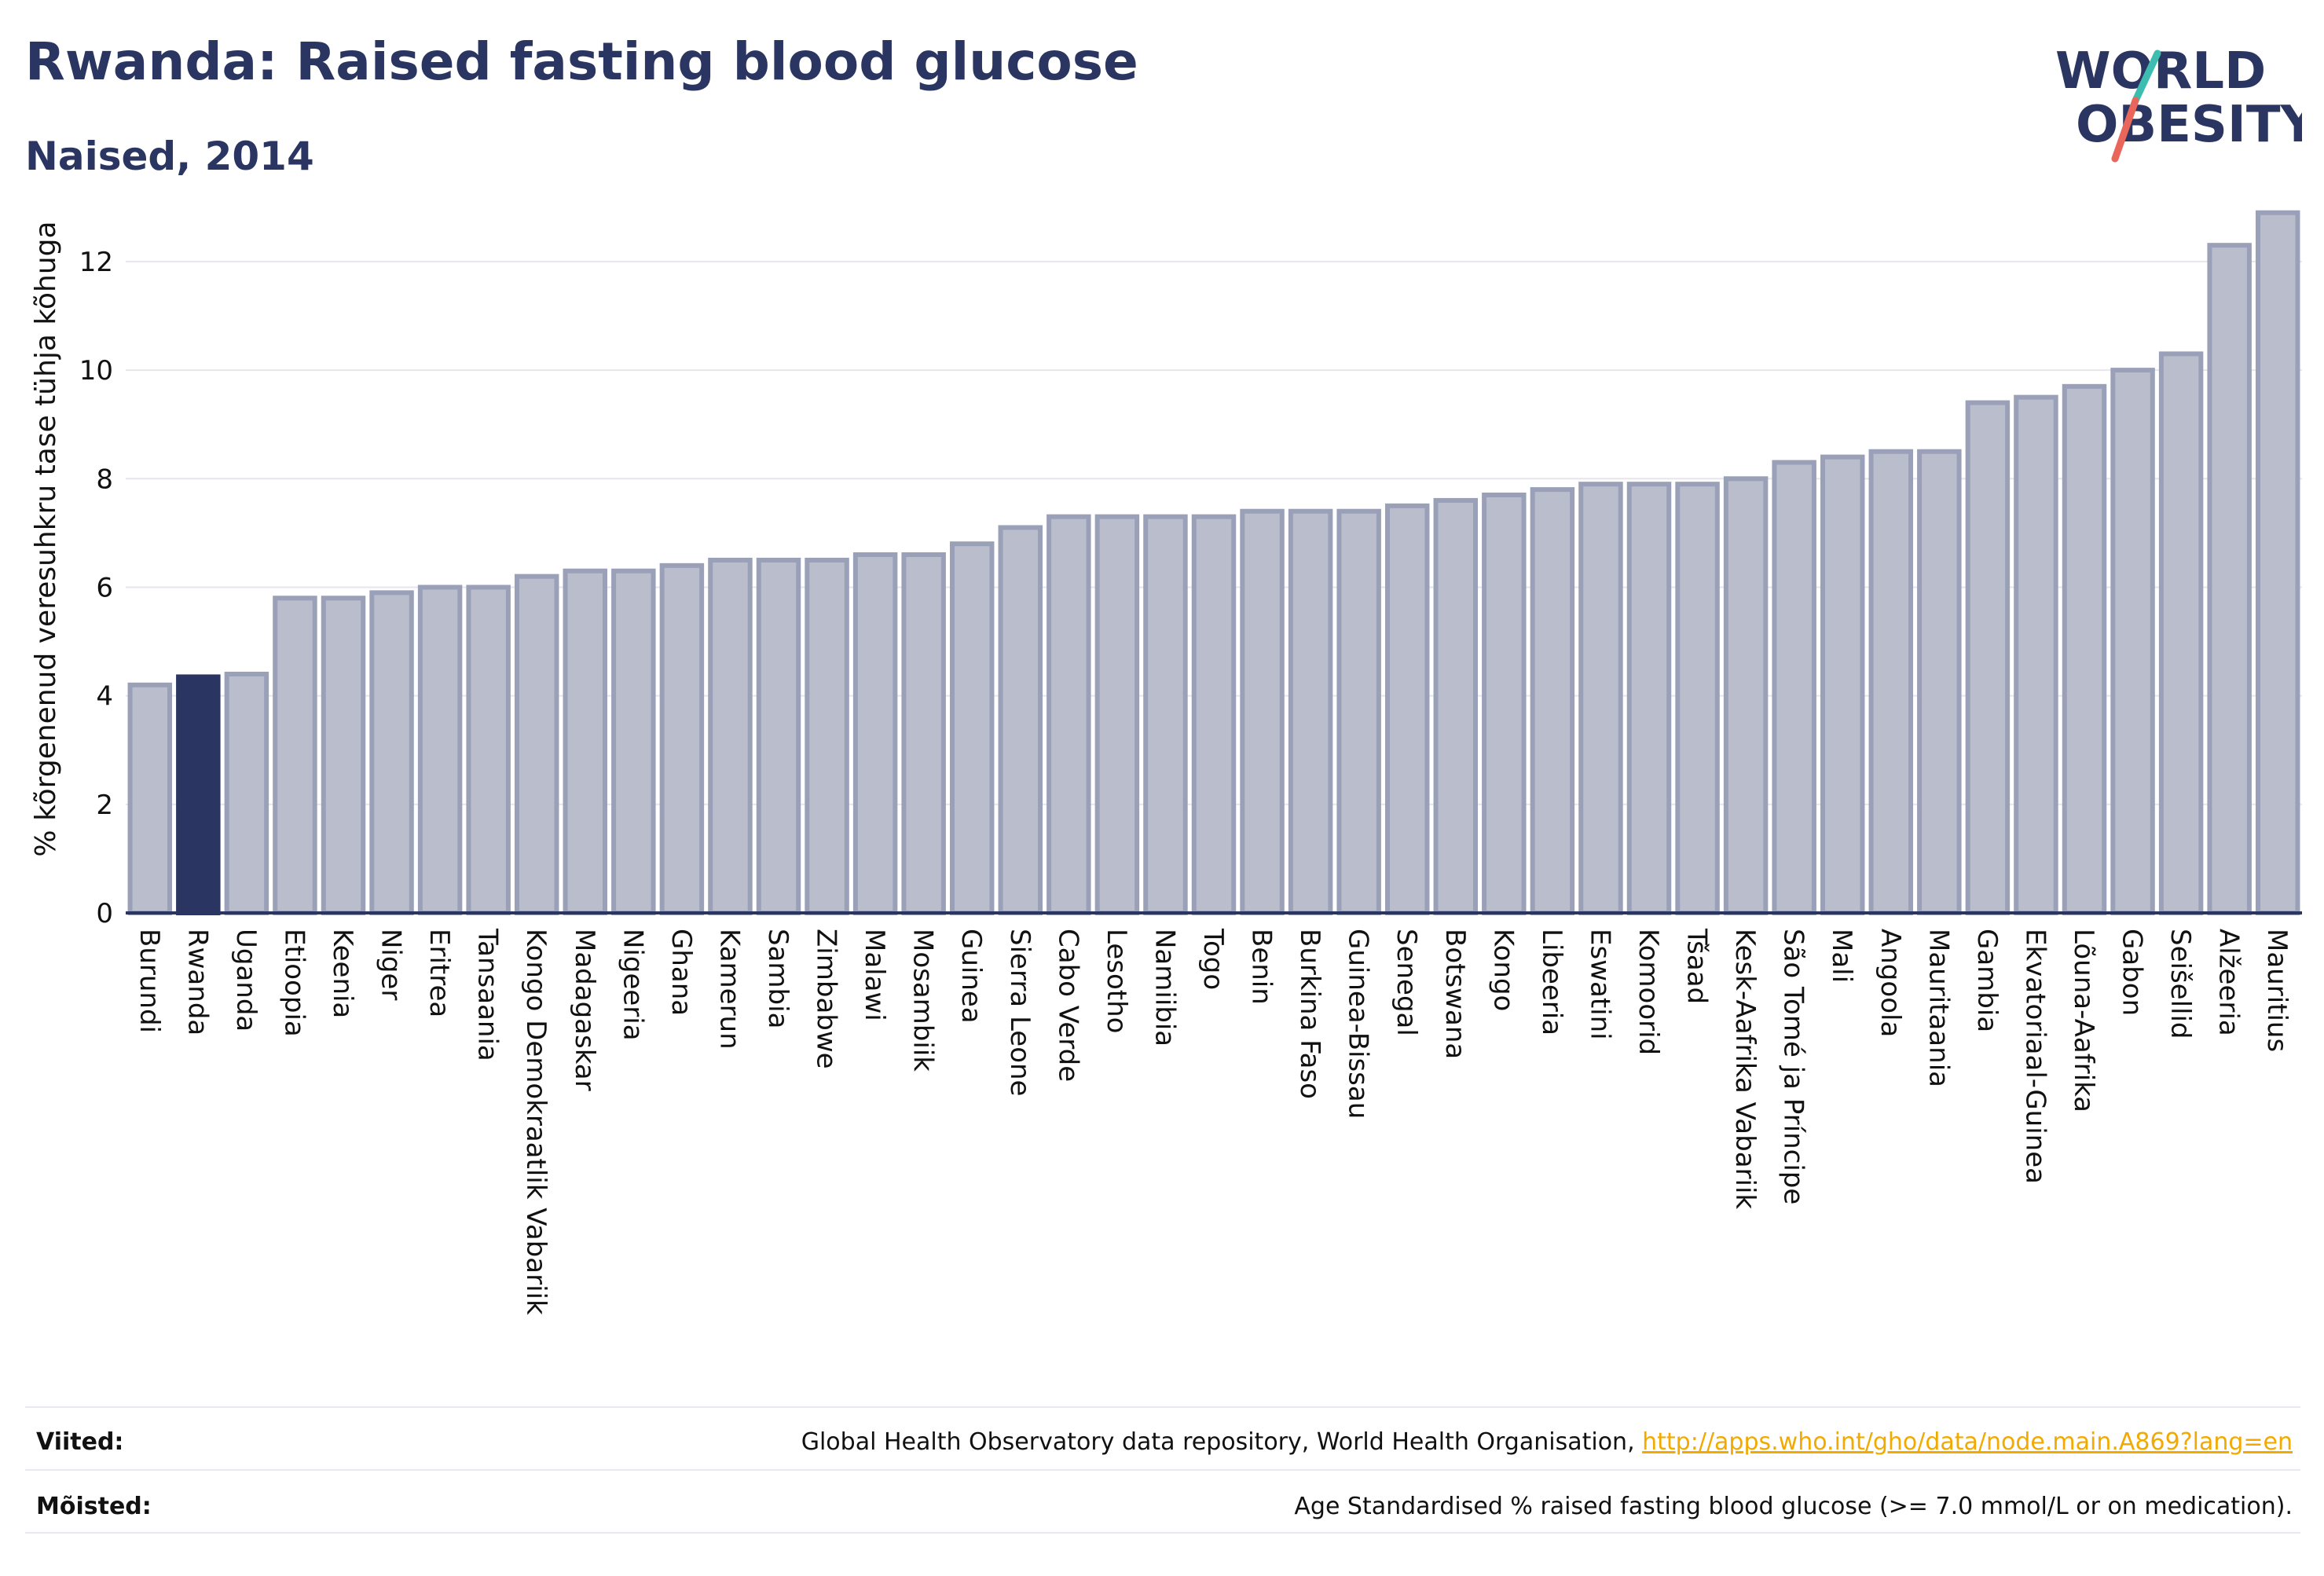 This screenshot has width=2324, height=1576. I want to click on x-tick-label: Komoorid, so click(1648, 992).